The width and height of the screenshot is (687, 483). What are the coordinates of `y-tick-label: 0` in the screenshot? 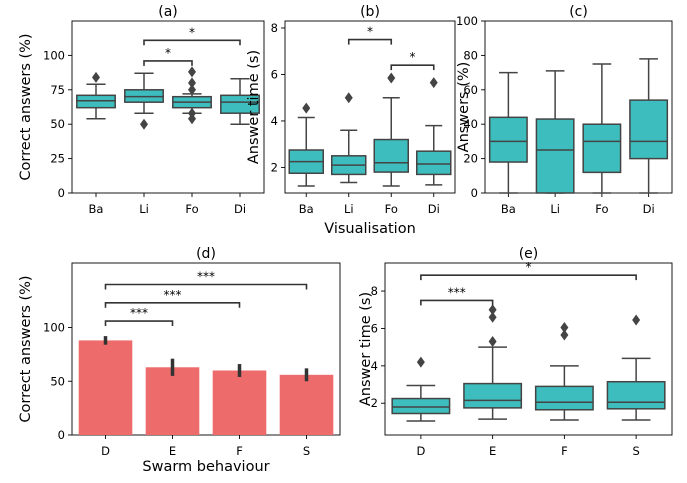 It's located at (61, 193).